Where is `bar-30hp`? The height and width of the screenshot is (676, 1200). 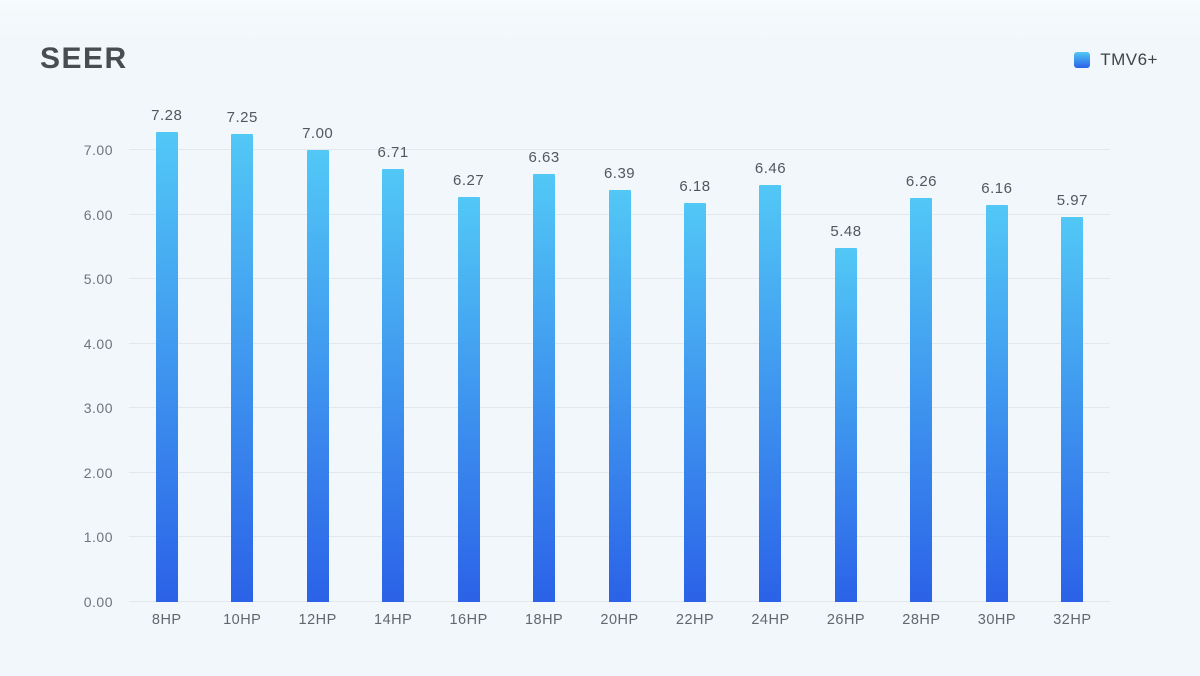
bar-30hp is located at coordinates (996, 403).